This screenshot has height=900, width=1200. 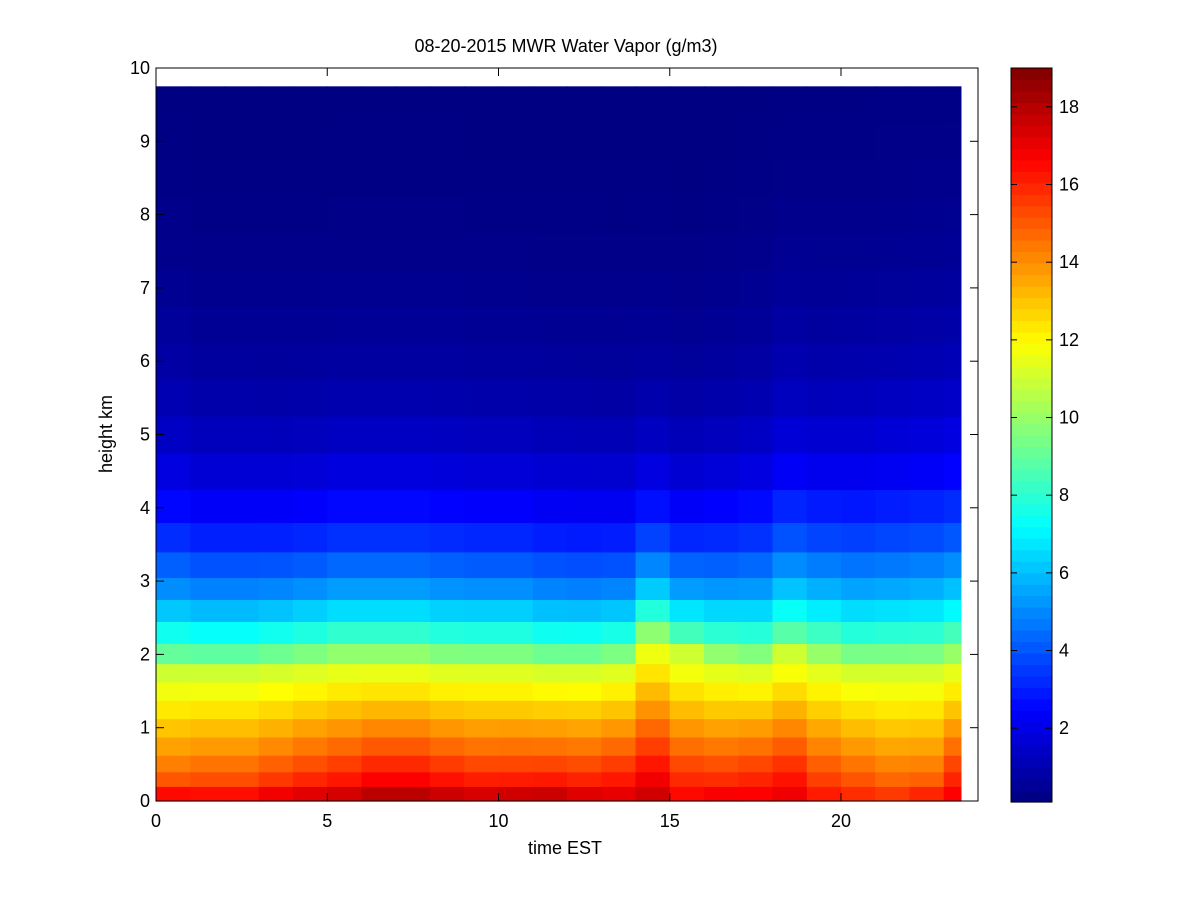 What do you see at coordinates (140, 68) in the screenshot?
I see `y-tick-label: 10` at bounding box center [140, 68].